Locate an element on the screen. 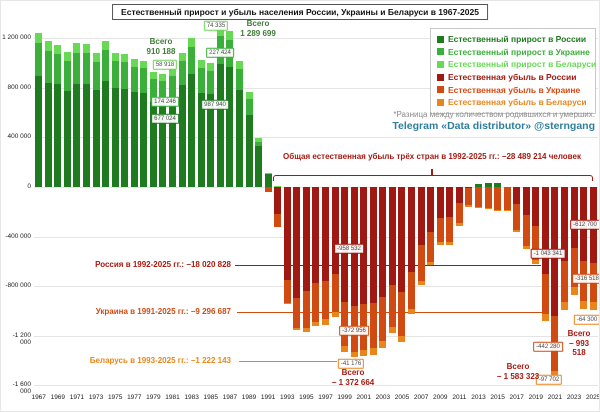 The height and width of the screenshot is (412, 600). bar-belarus-1996 is located at coordinates (316, 324).